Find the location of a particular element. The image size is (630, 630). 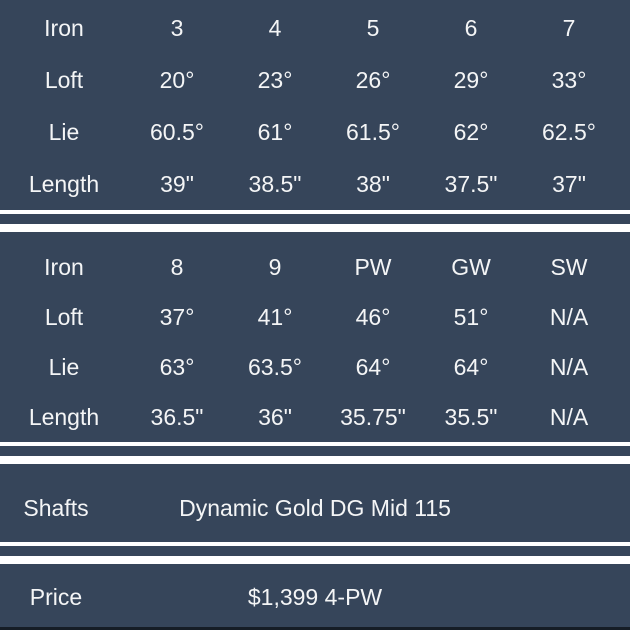

spec-value: 39" is located at coordinates (177, 183).